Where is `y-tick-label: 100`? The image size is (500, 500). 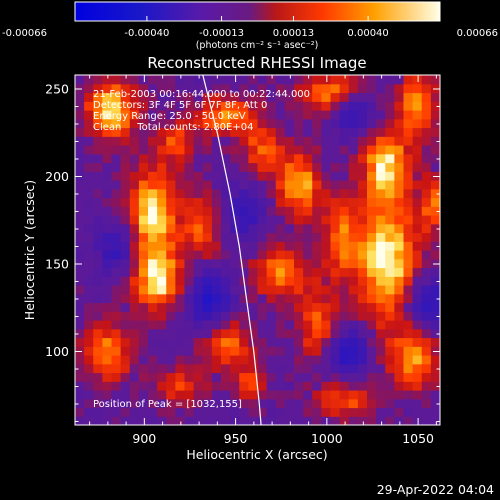
y-tick-label: 100 is located at coordinates (57, 351).